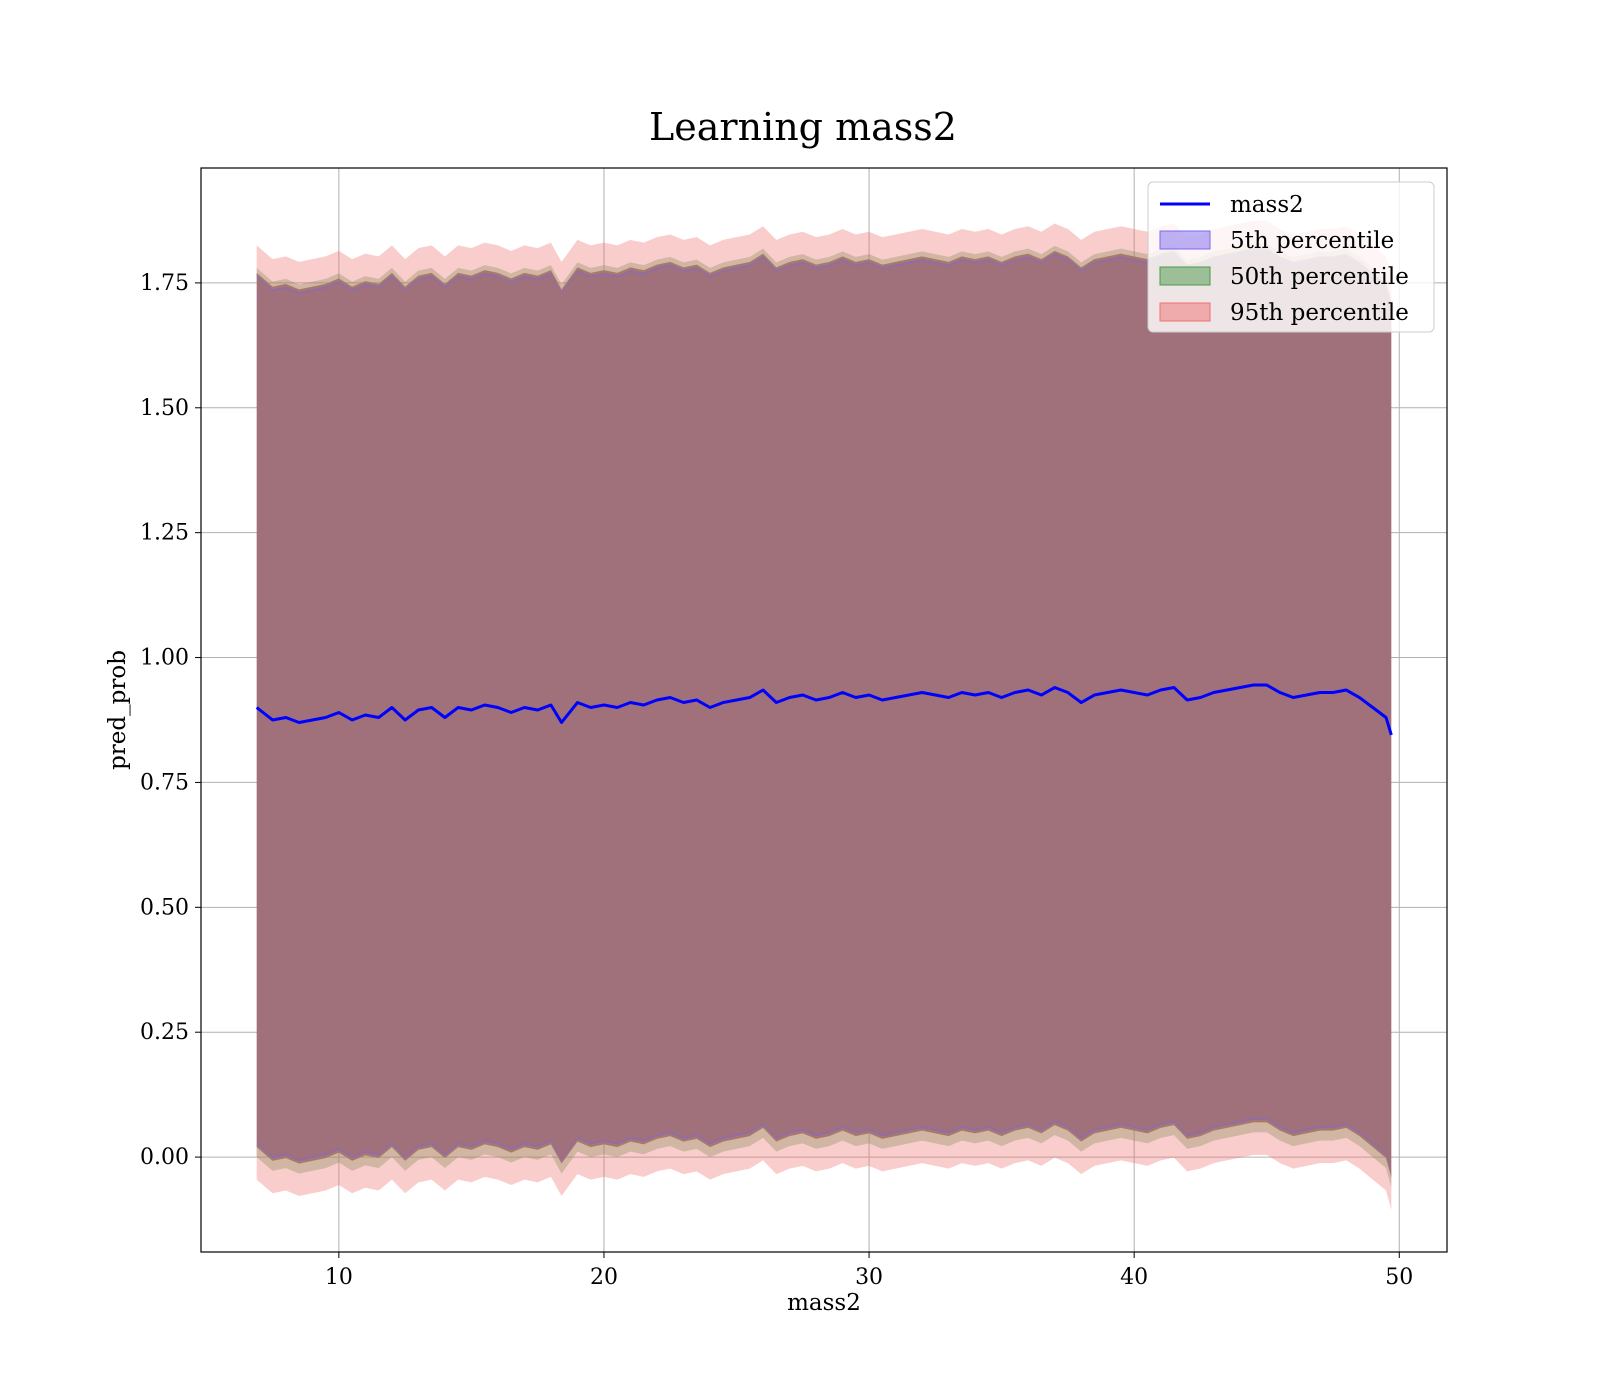  What do you see at coordinates (164, 283) in the screenshot?
I see `y-tick-label-7: 1.75` at bounding box center [164, 283].